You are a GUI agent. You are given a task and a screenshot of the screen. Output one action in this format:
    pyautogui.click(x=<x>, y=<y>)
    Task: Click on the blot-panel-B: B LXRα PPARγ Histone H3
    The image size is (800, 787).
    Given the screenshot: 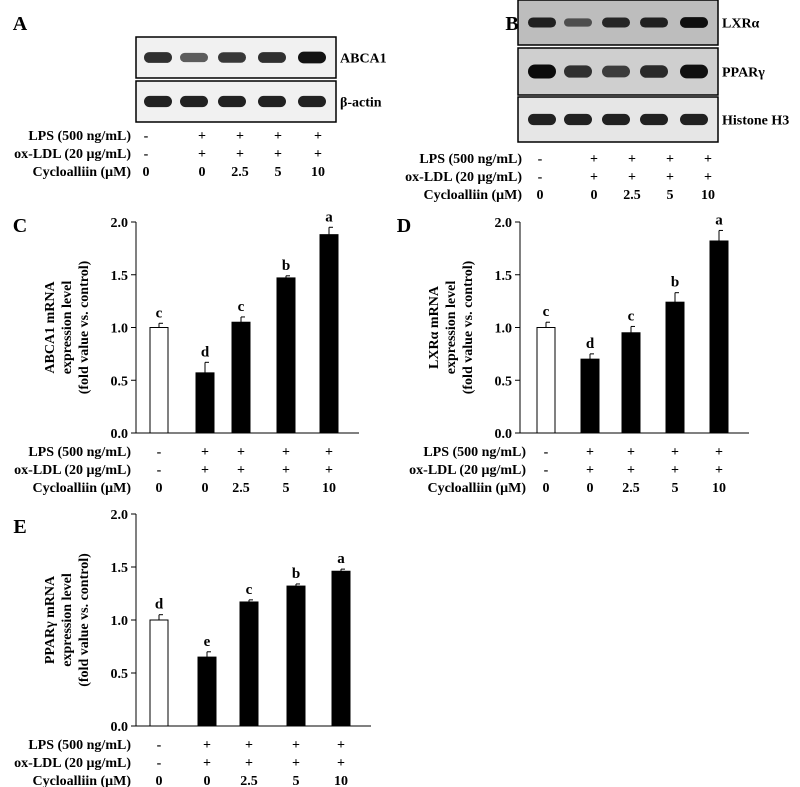 What is the action you would take?
    pyautogui.click(x=647, y=71)
    